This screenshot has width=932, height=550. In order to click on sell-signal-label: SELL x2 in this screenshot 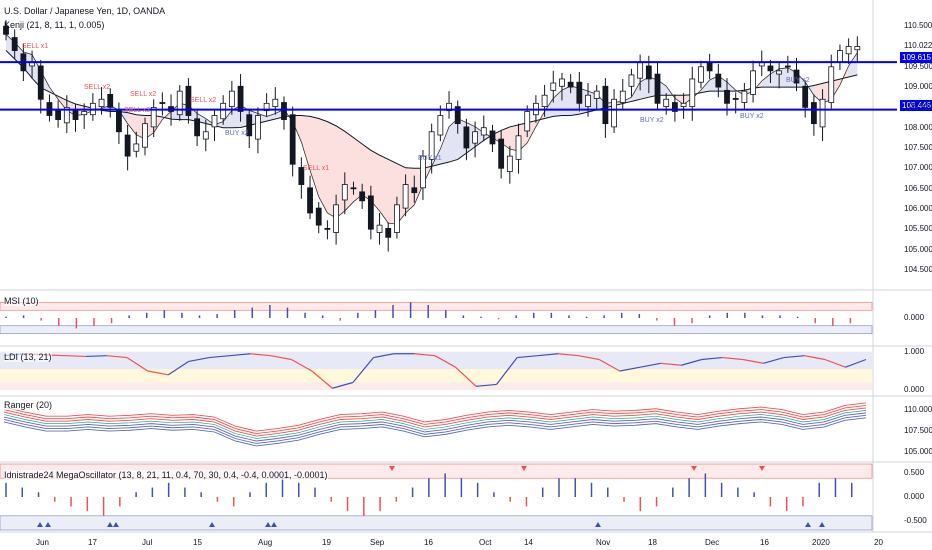, I will do `click(137, 110)`.